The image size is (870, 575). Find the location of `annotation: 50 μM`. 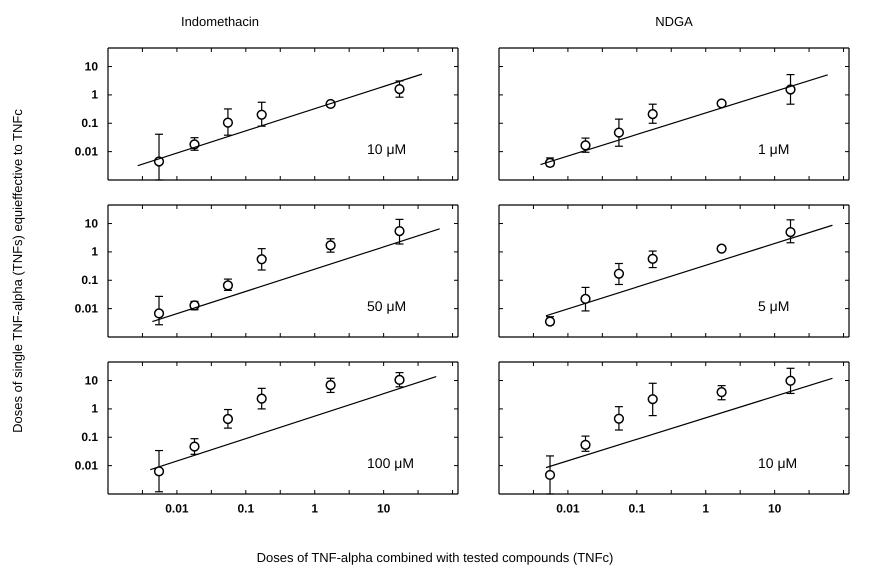

annotation: 50 μM is located at coordinates (386, 306).